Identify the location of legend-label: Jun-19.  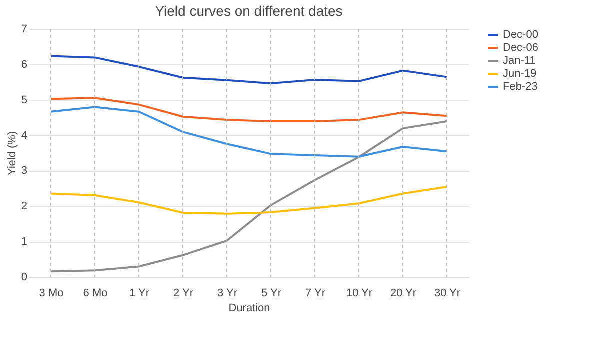
(520, 74).